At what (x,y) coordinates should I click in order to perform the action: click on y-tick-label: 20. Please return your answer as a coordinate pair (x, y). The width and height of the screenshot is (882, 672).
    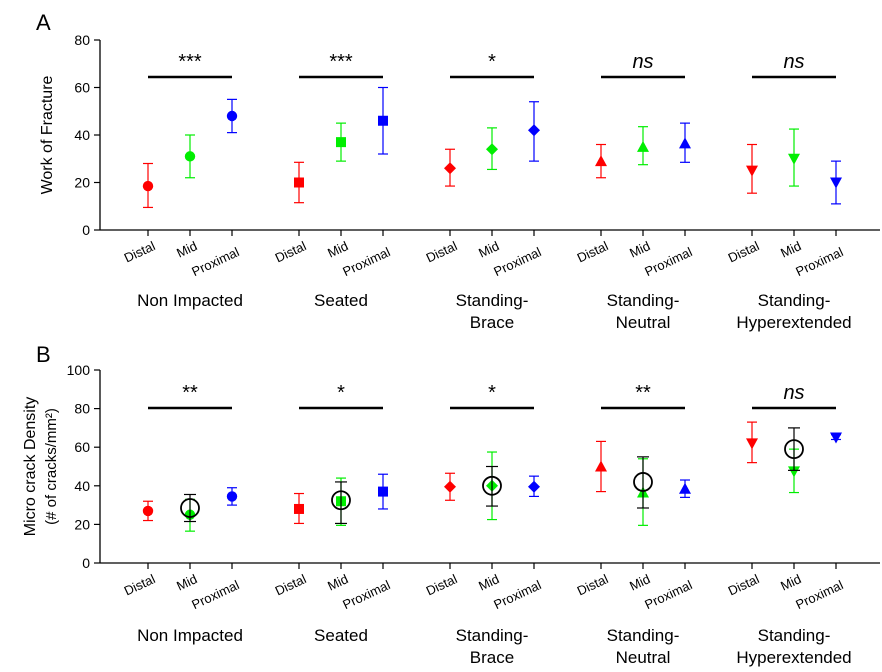
    Looking at the image, I should click on (82, 183).